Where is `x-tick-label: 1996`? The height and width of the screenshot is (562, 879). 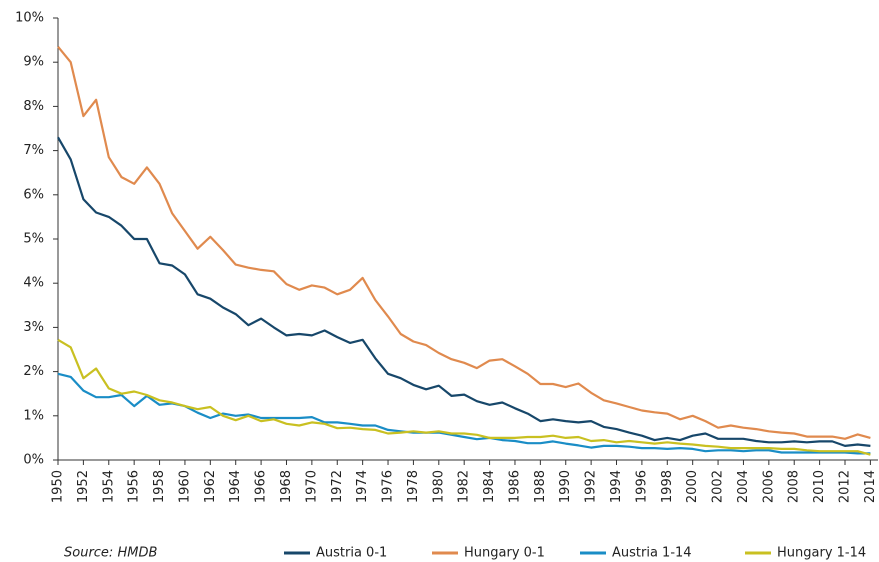
x-tick-label: 1996 is located at coordinates (641, 486).